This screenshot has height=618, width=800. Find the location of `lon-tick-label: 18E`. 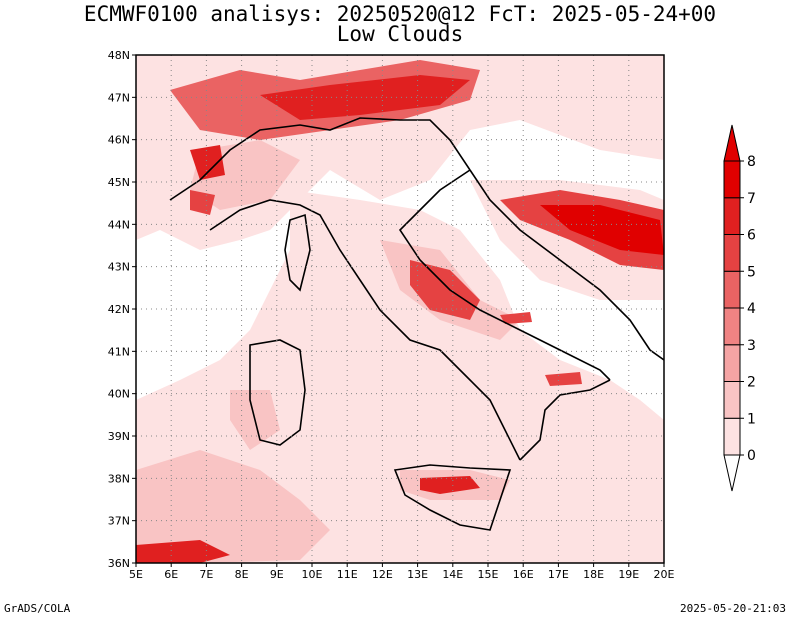

lon-tick-label: 18E is located at coordinates (593, 574).